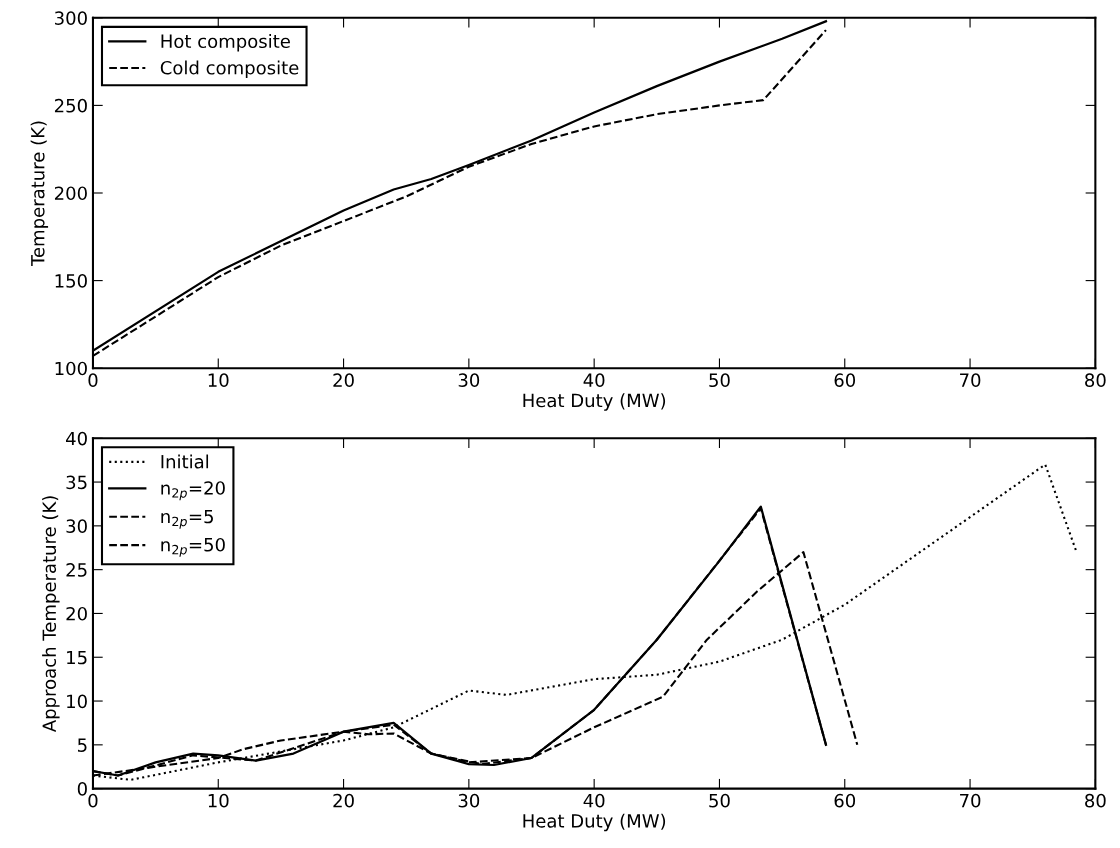  What do you see at coordinates (185, 461) in the screenshot?
I see `legend-label: Initial` at bounding box center [185, 461].